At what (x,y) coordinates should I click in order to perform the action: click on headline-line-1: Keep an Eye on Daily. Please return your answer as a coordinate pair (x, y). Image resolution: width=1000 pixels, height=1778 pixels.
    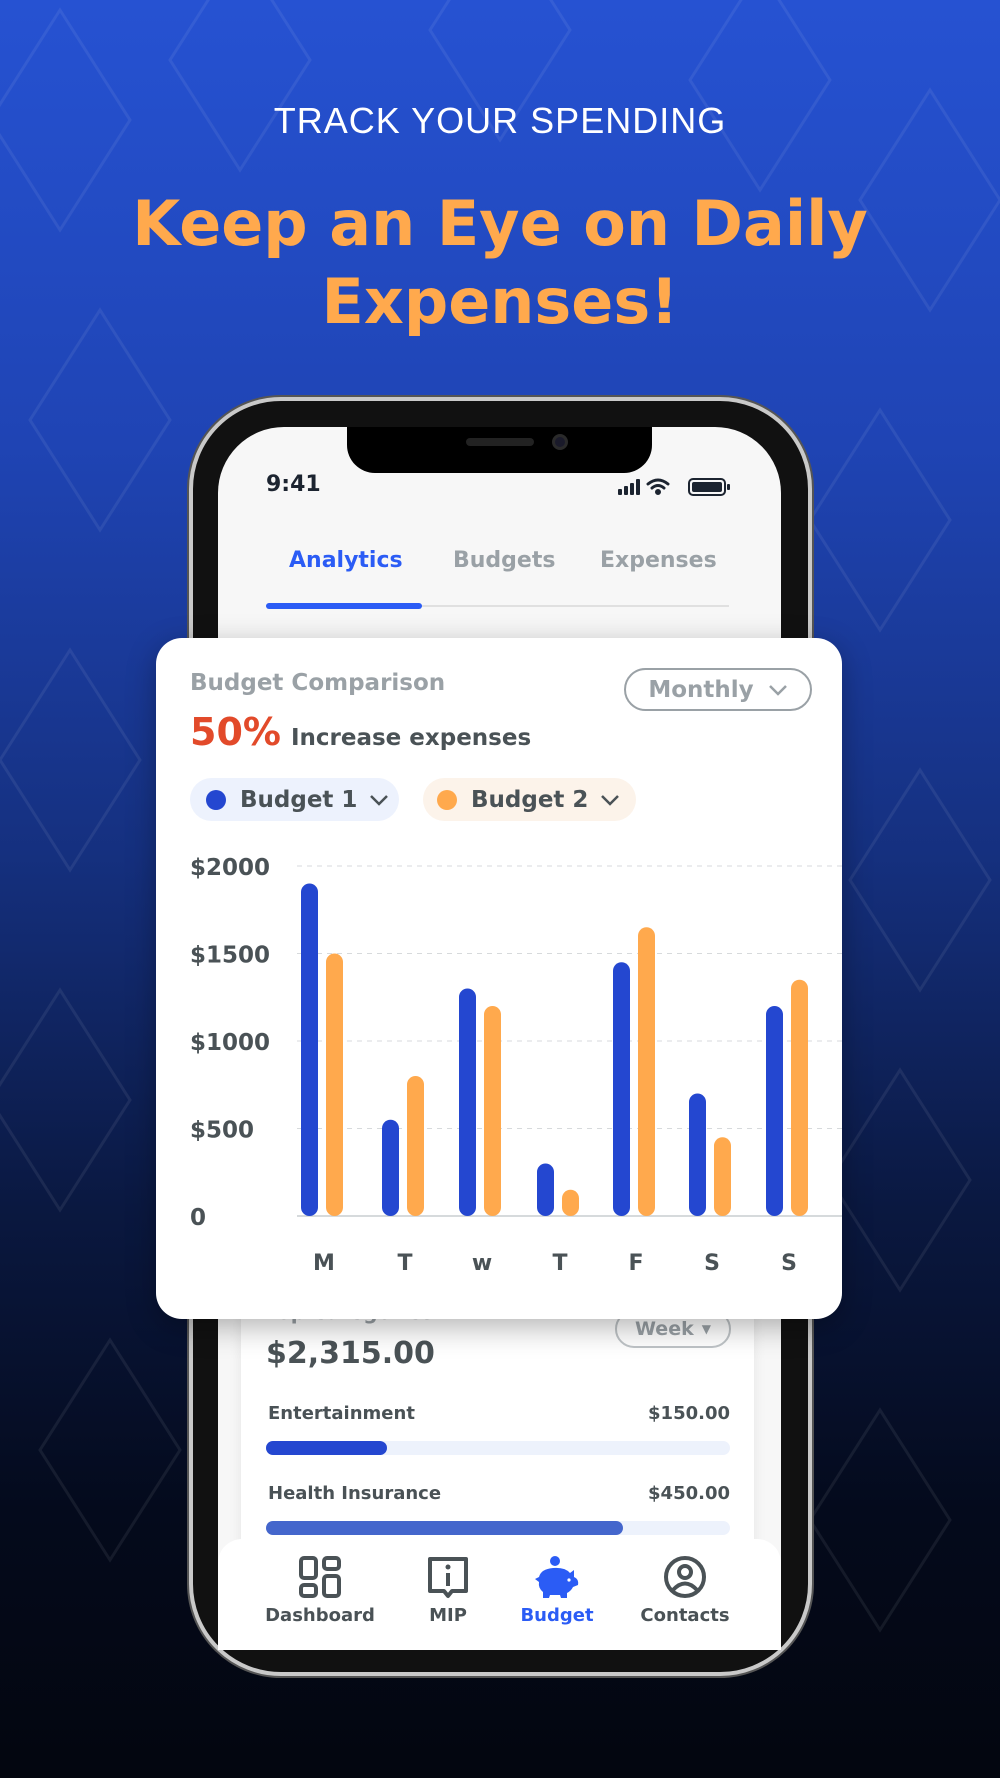
    Looking at the image, I should click on (500, 223).